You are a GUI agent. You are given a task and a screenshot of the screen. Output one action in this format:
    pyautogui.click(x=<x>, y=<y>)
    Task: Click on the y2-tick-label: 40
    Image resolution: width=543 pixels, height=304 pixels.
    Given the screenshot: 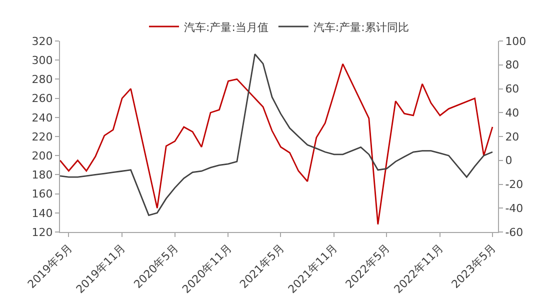 What is the action you would take?
    pyautogui.click(x=512, y=113)
    